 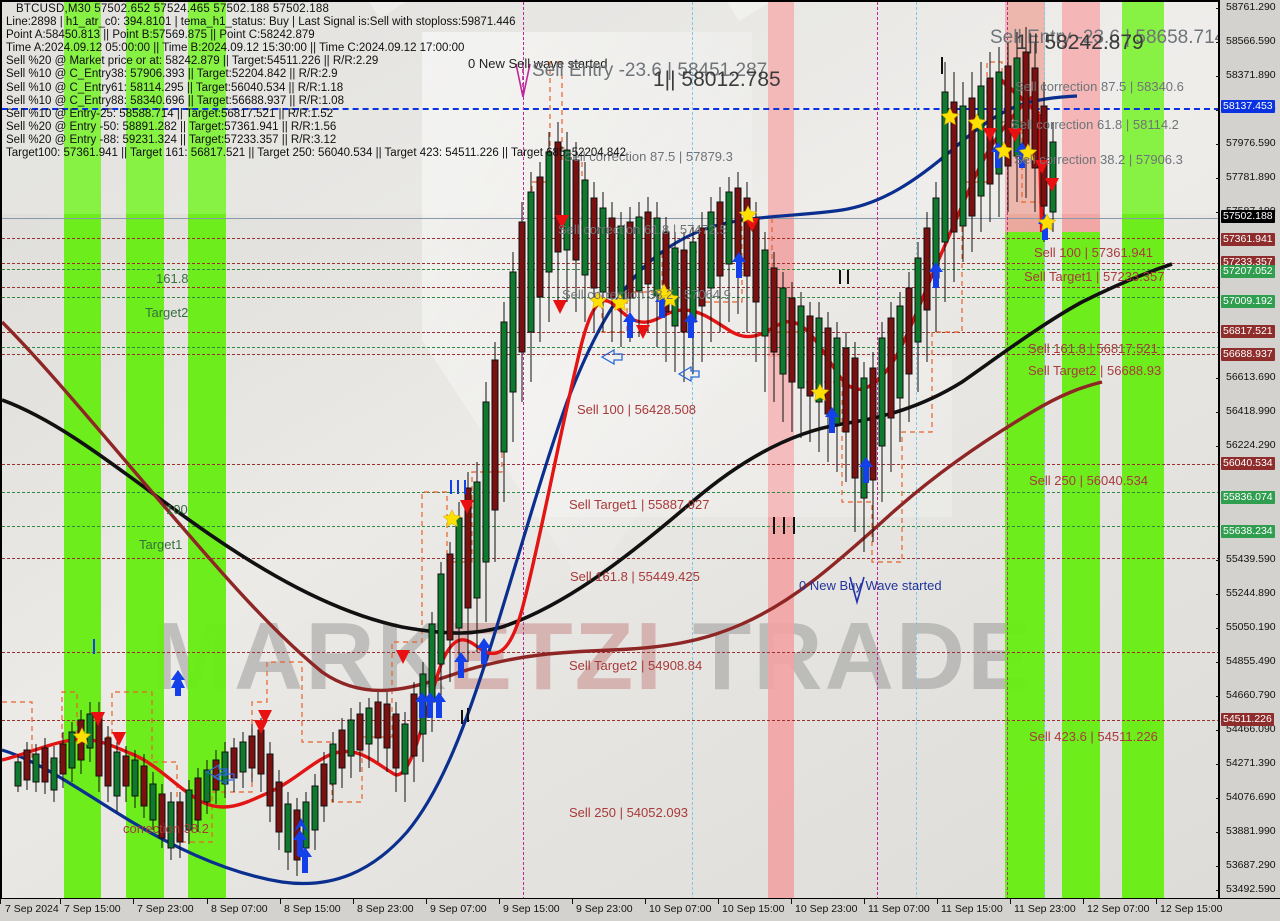 What do you see at coordinates (1251, 75) in the screenshot?
I see `price-tick-label: 58371.890` at bounding box center [1251, 75].